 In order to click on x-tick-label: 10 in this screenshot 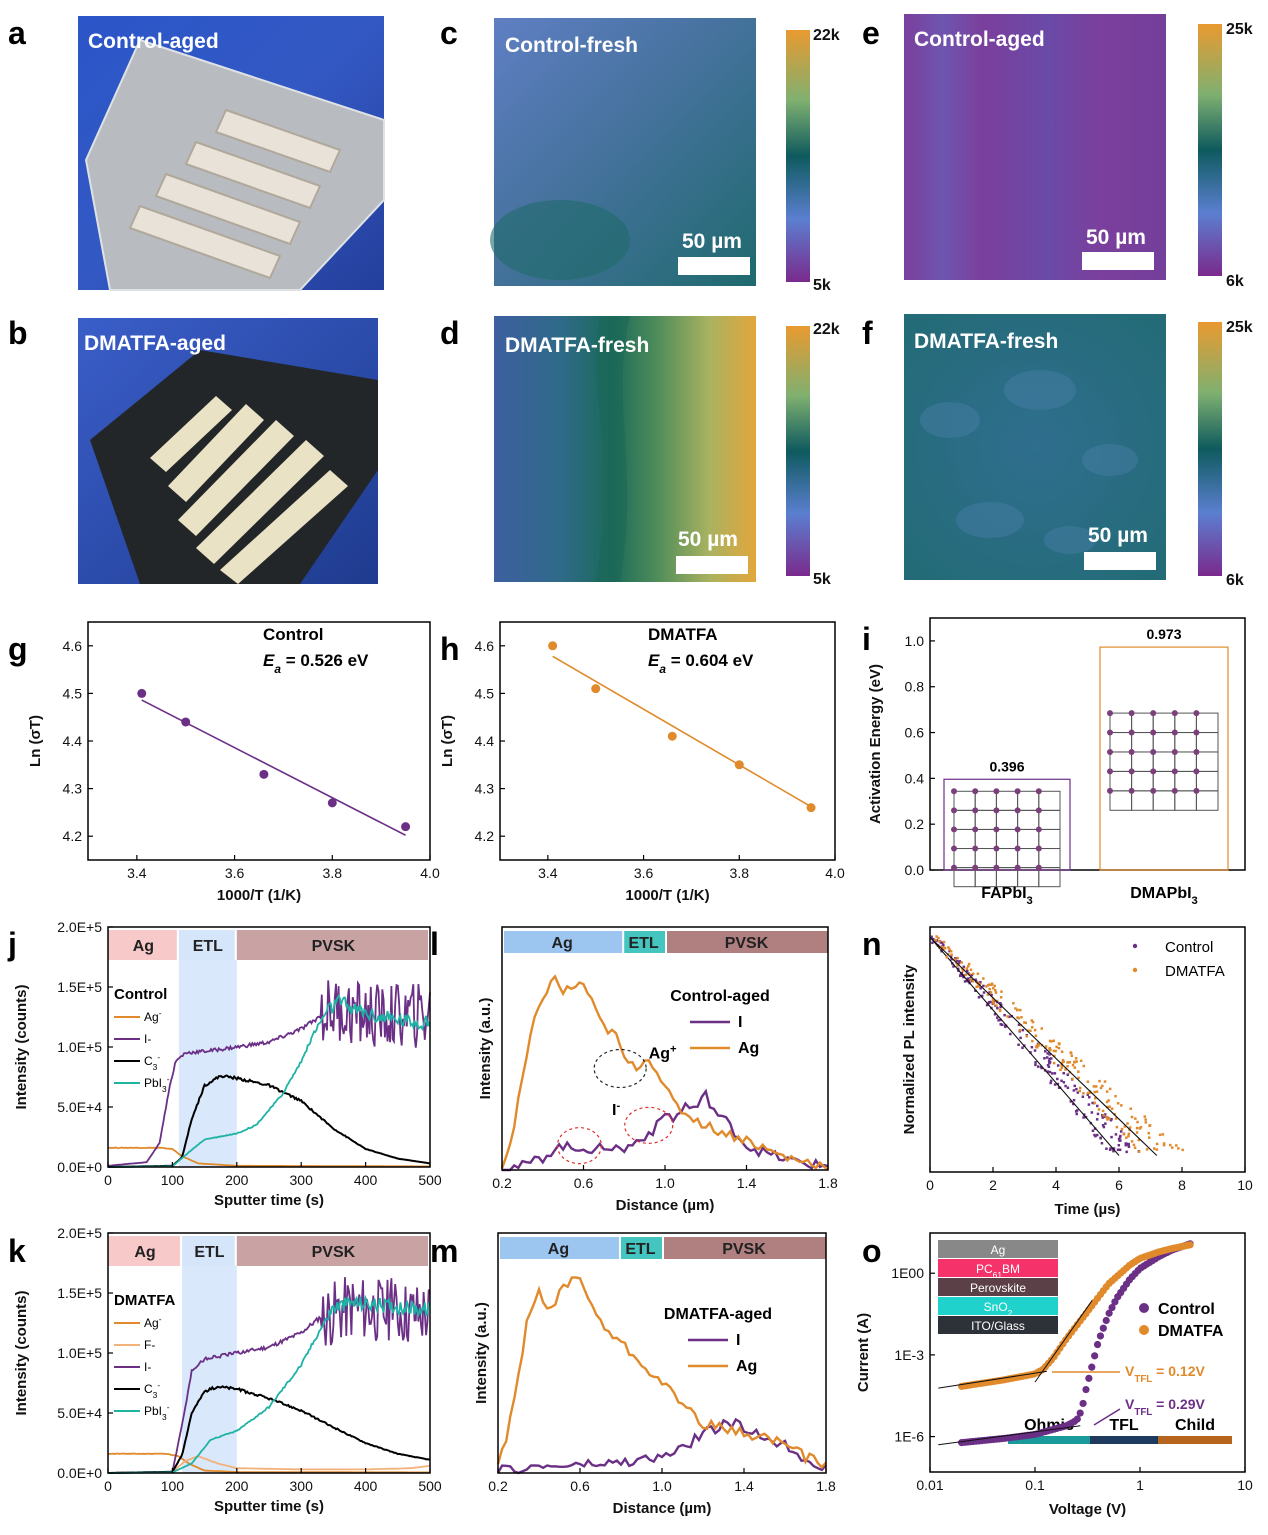, I will do `click(1245, 1485)`.